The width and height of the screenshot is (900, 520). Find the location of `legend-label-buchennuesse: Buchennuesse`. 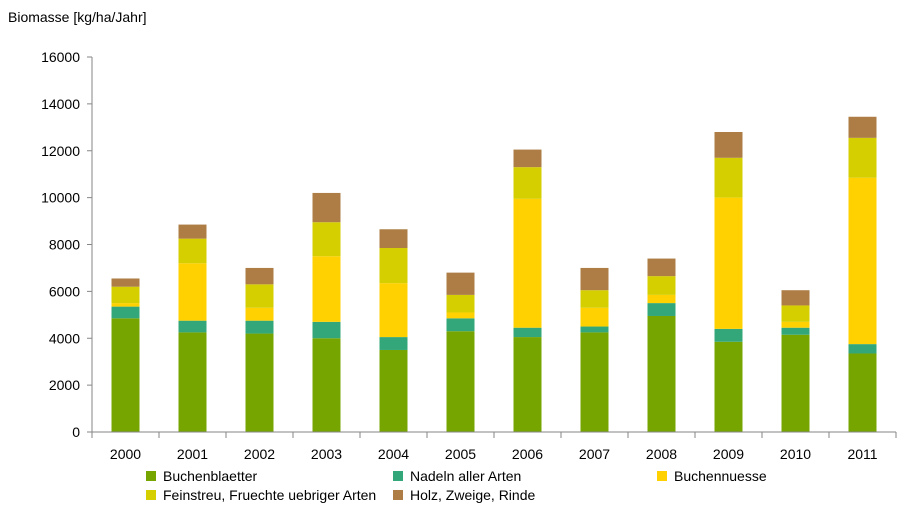

legend-label-buchennuesse: Buchennuesse is located at coordinates (720, 476).